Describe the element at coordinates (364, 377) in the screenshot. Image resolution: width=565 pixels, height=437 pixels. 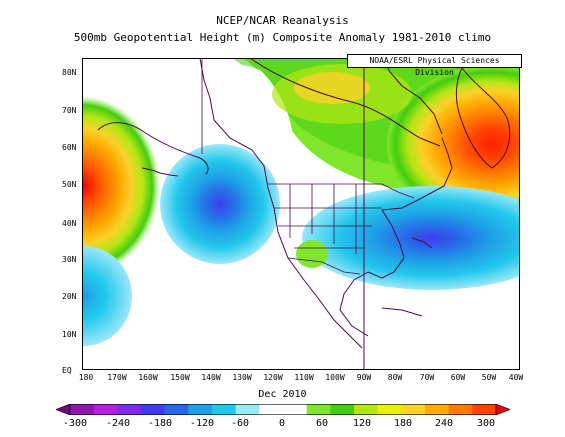
I see `lon-label: 90W` at that location.